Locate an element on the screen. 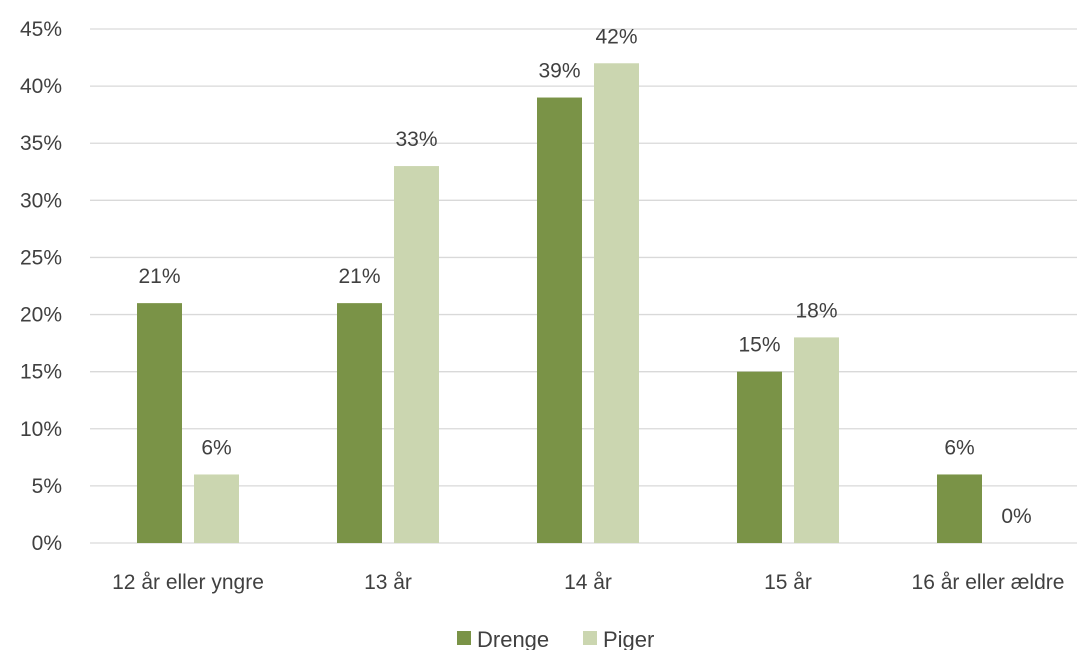  data-label: 18% is located at coordinates (816, 310).